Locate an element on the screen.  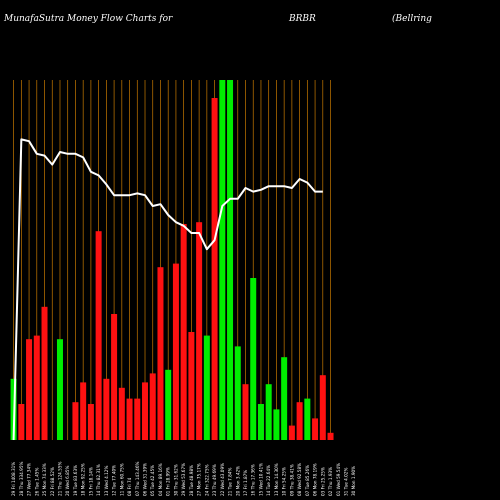
x-tick-label: 07 Thu 143.46% is located at coordinates (137, 478).